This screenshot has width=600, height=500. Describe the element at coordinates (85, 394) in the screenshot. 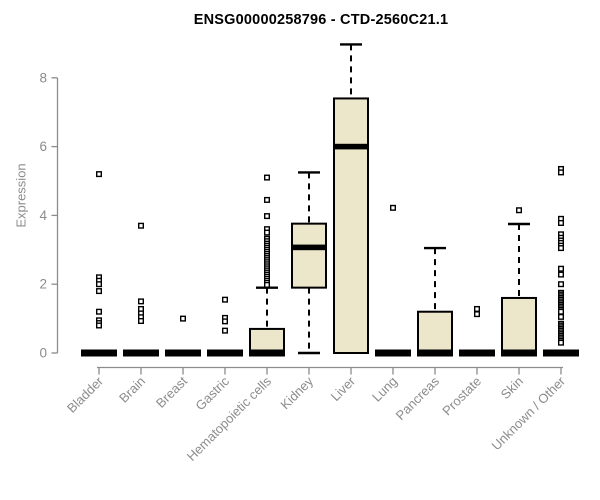

I see `x-category-label: Bladder` at that location.